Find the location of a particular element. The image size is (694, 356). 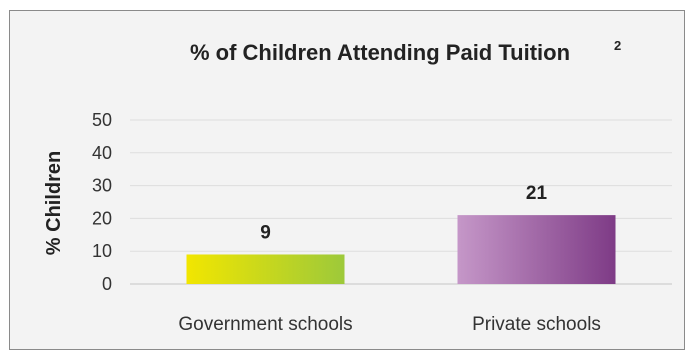

category-label: Private schools is located at coordinates (536, 324).